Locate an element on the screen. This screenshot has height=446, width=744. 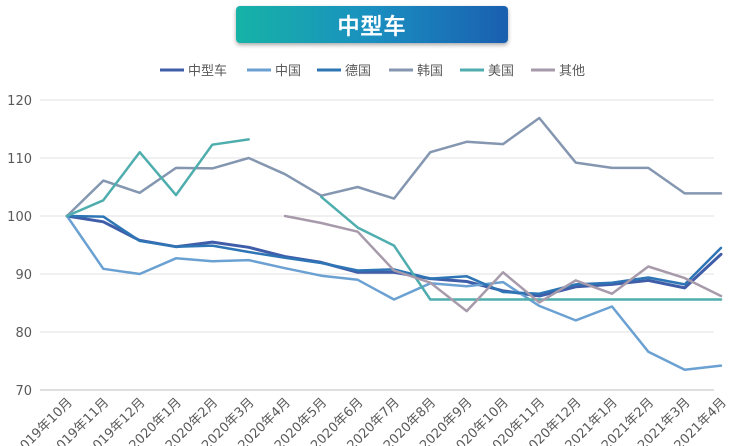
chart-title: 中型车 is located at coordinates (372, 24).